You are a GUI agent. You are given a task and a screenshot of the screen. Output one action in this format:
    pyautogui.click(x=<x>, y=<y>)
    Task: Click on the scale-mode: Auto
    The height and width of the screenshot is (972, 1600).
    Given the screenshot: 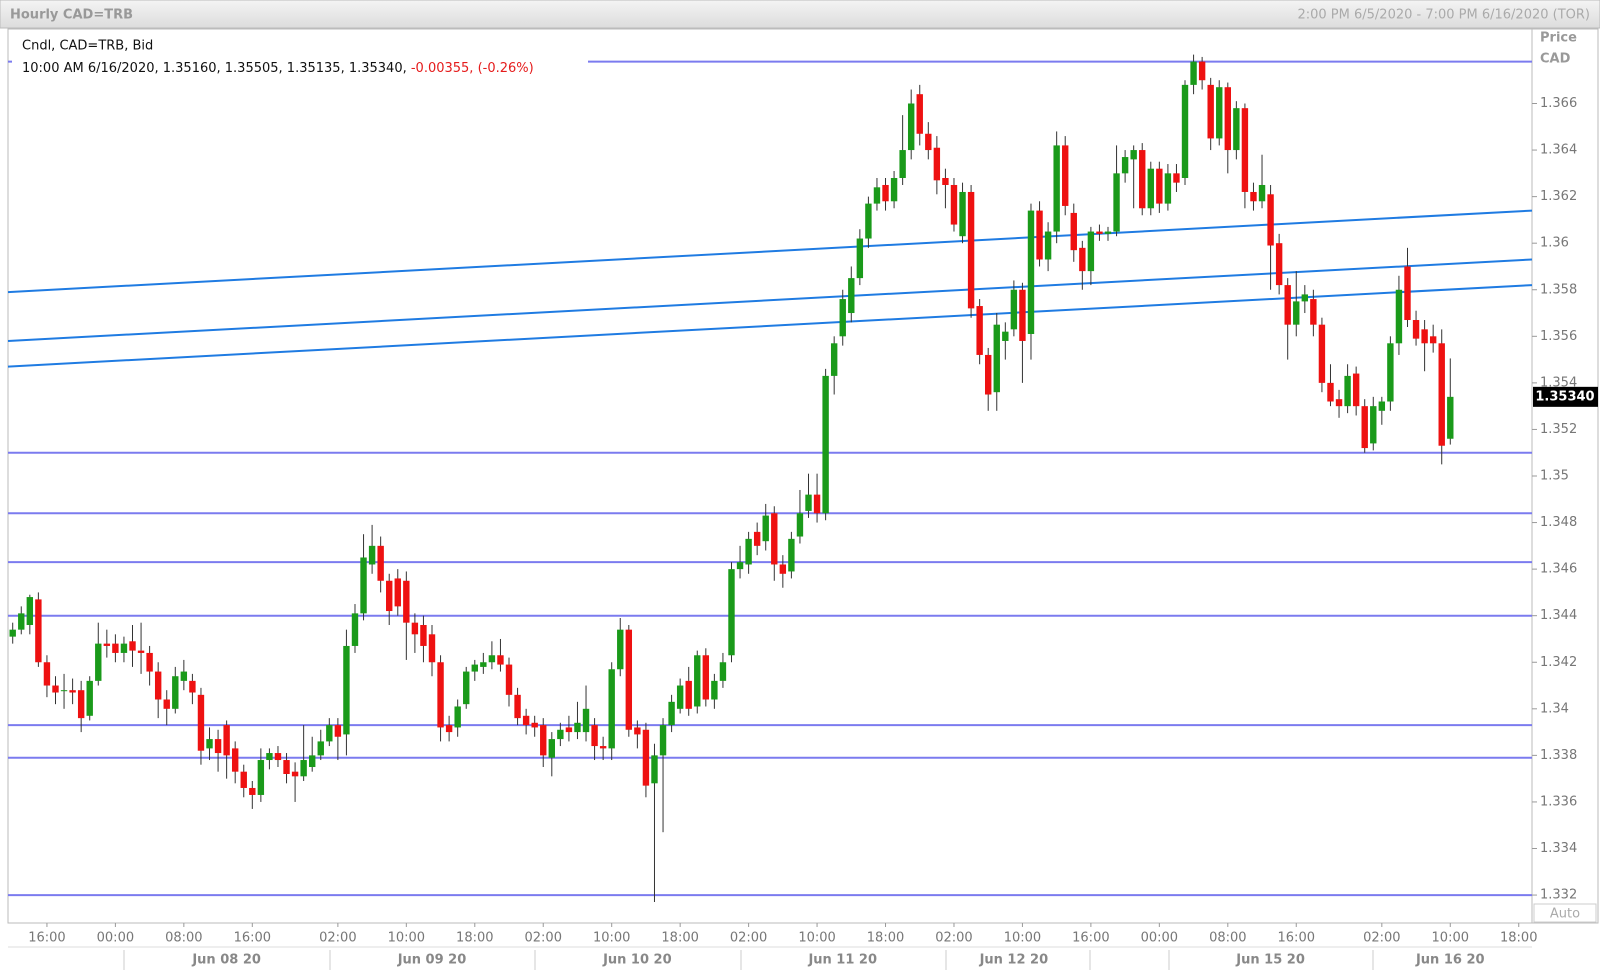 What is the action you would take?
    pyautogui.click(x=1565, y=914)
    